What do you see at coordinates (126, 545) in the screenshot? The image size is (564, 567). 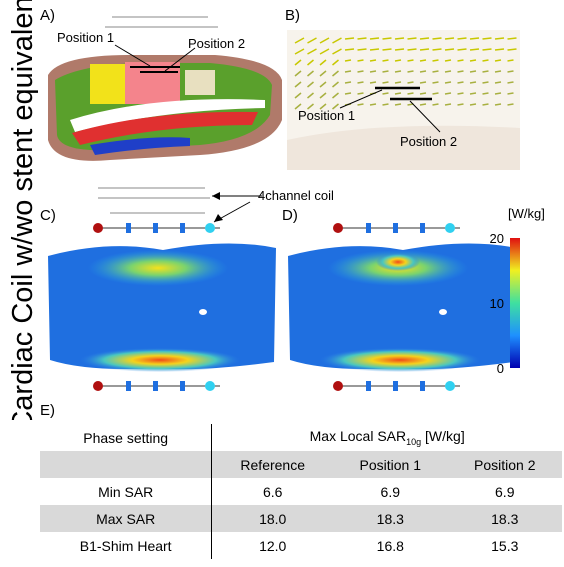 I see `cell: B1-Shim Heart` at bounding box center [126, 545].